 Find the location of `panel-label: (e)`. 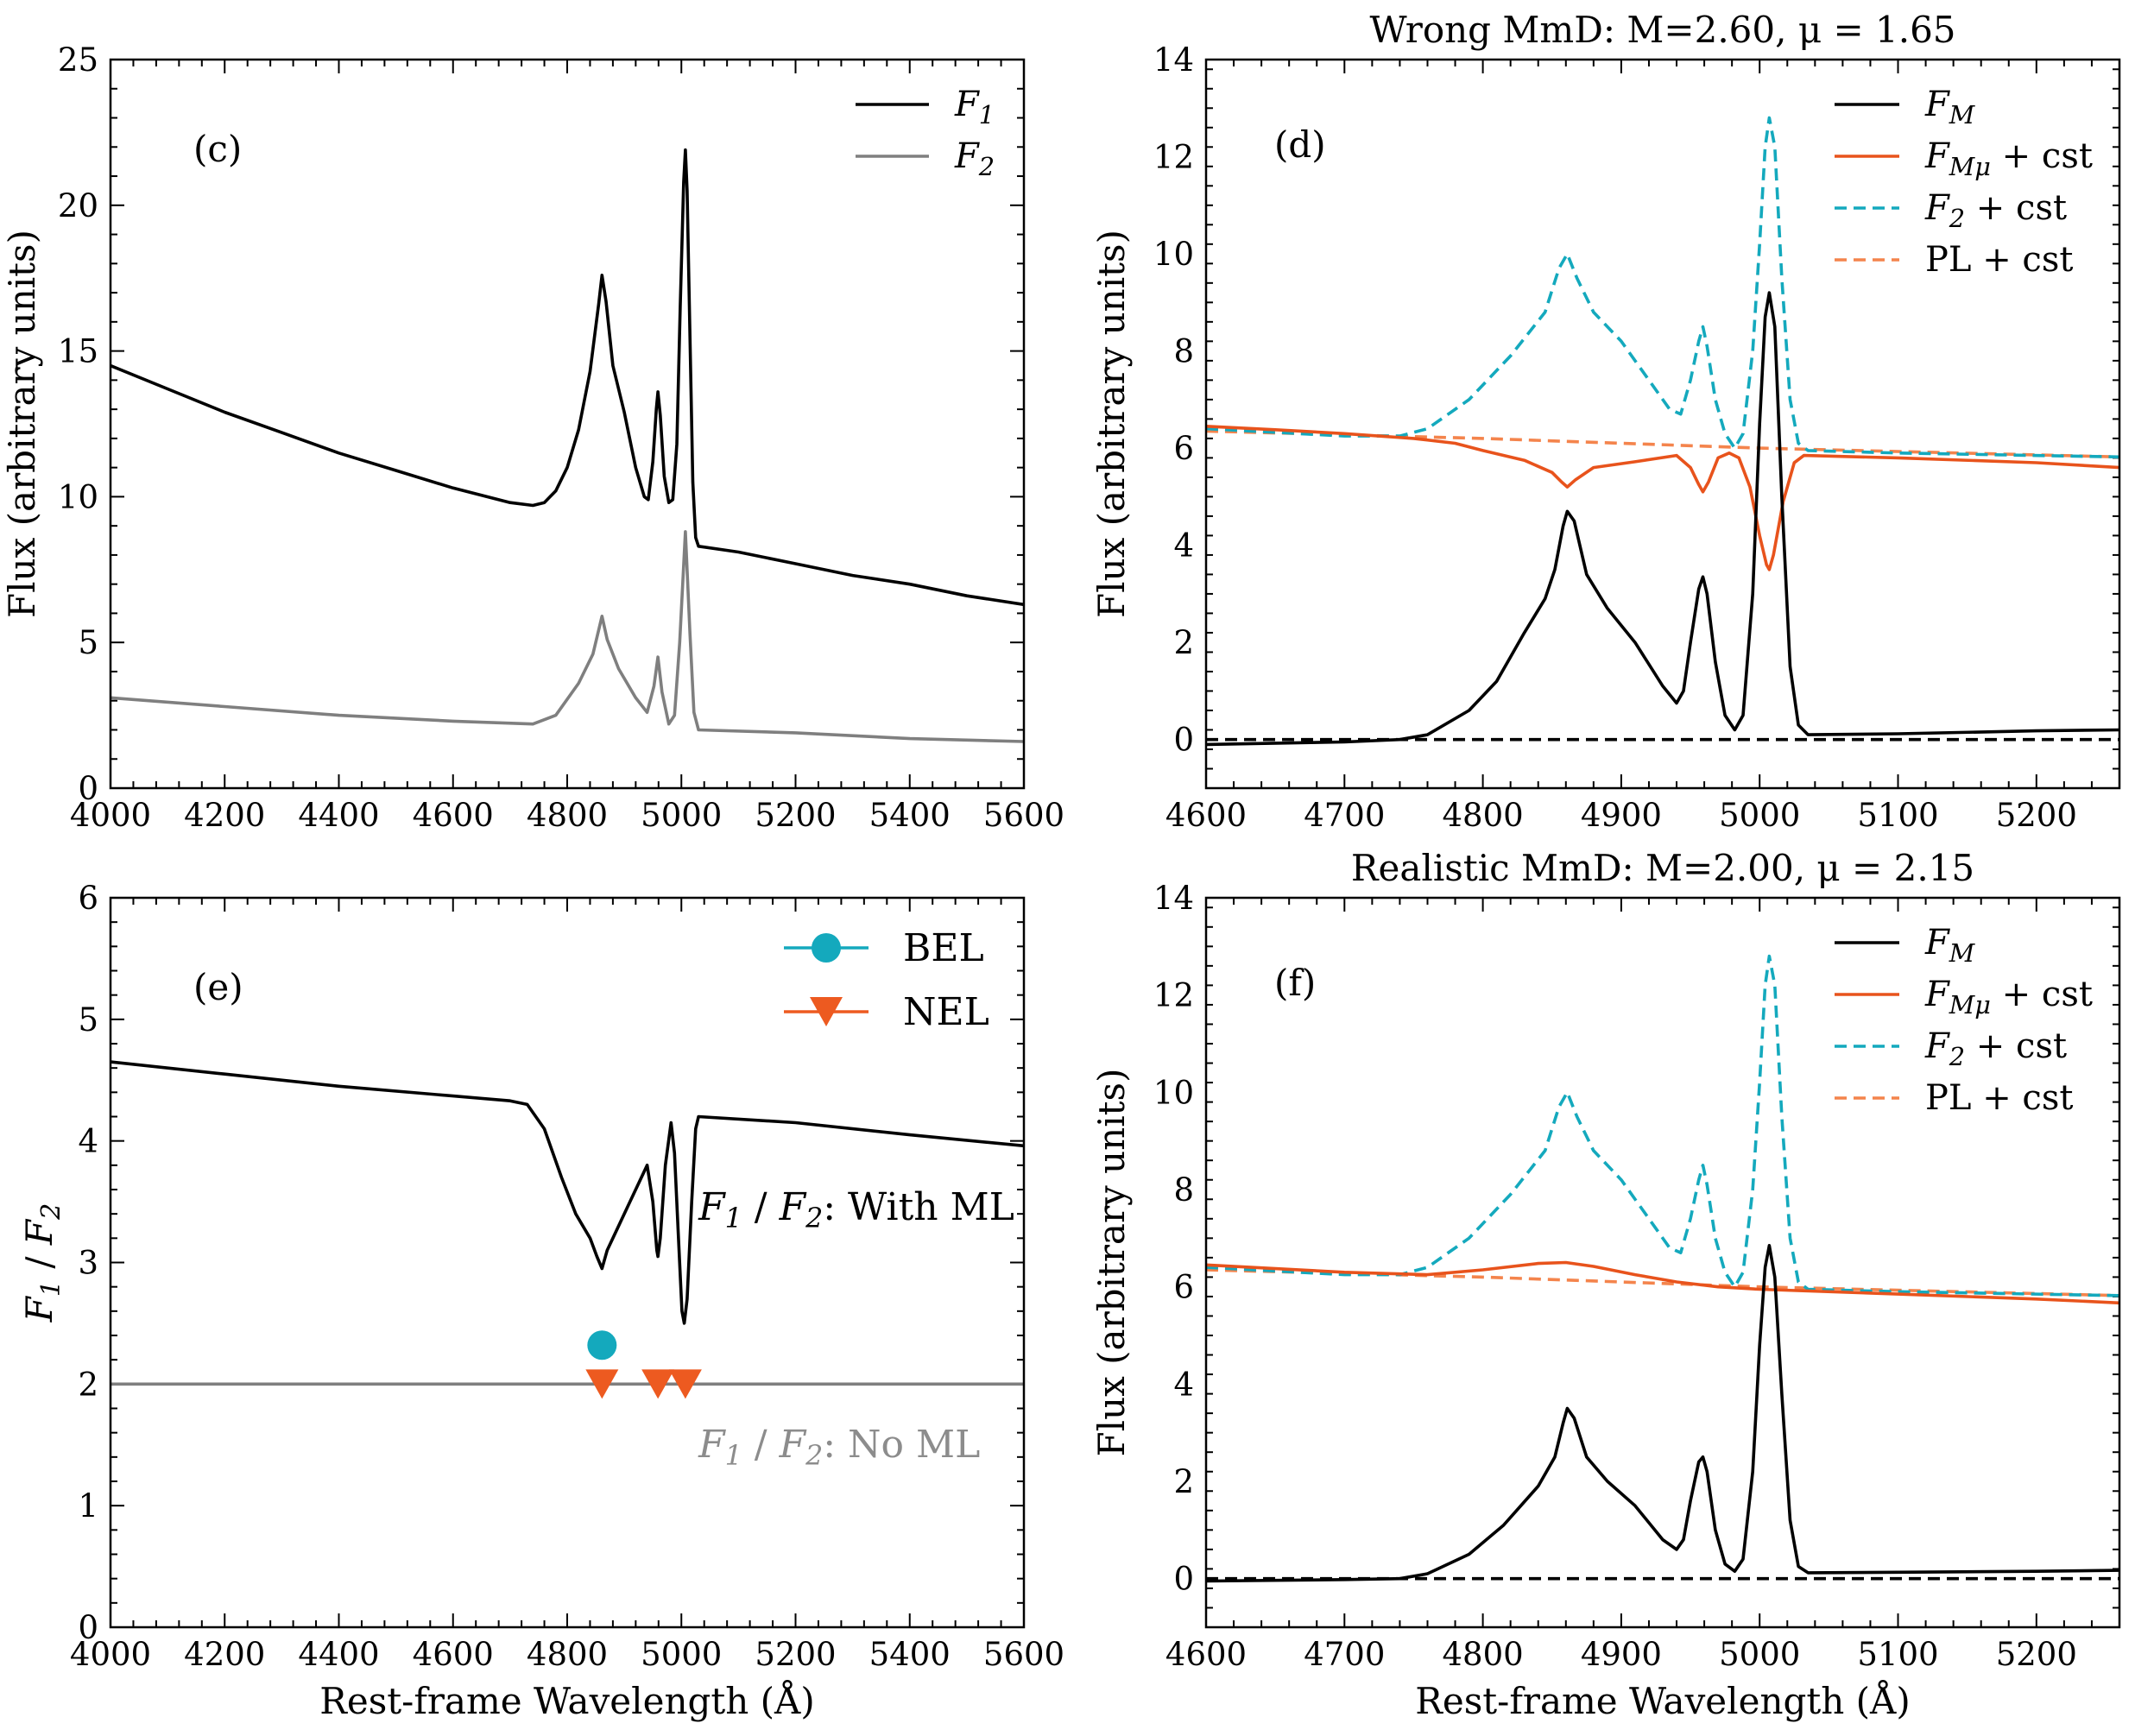

panel-label: (e) is located at coordinates (218, 987).